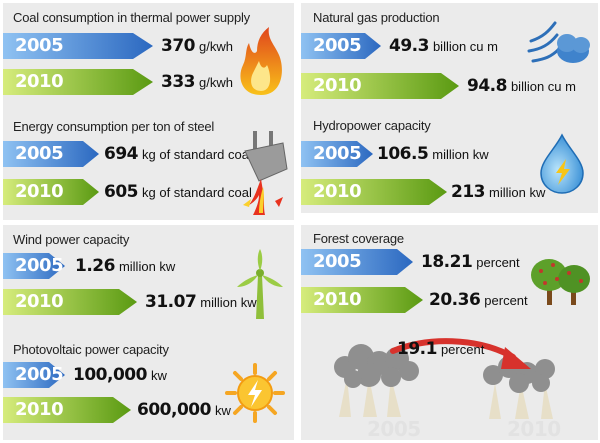 This screenshot has width=600, height=443. Describe the element at coordinates (197, 46) in the screenshot. I see `coal-2005-value: 370 g/kwh` at that location.